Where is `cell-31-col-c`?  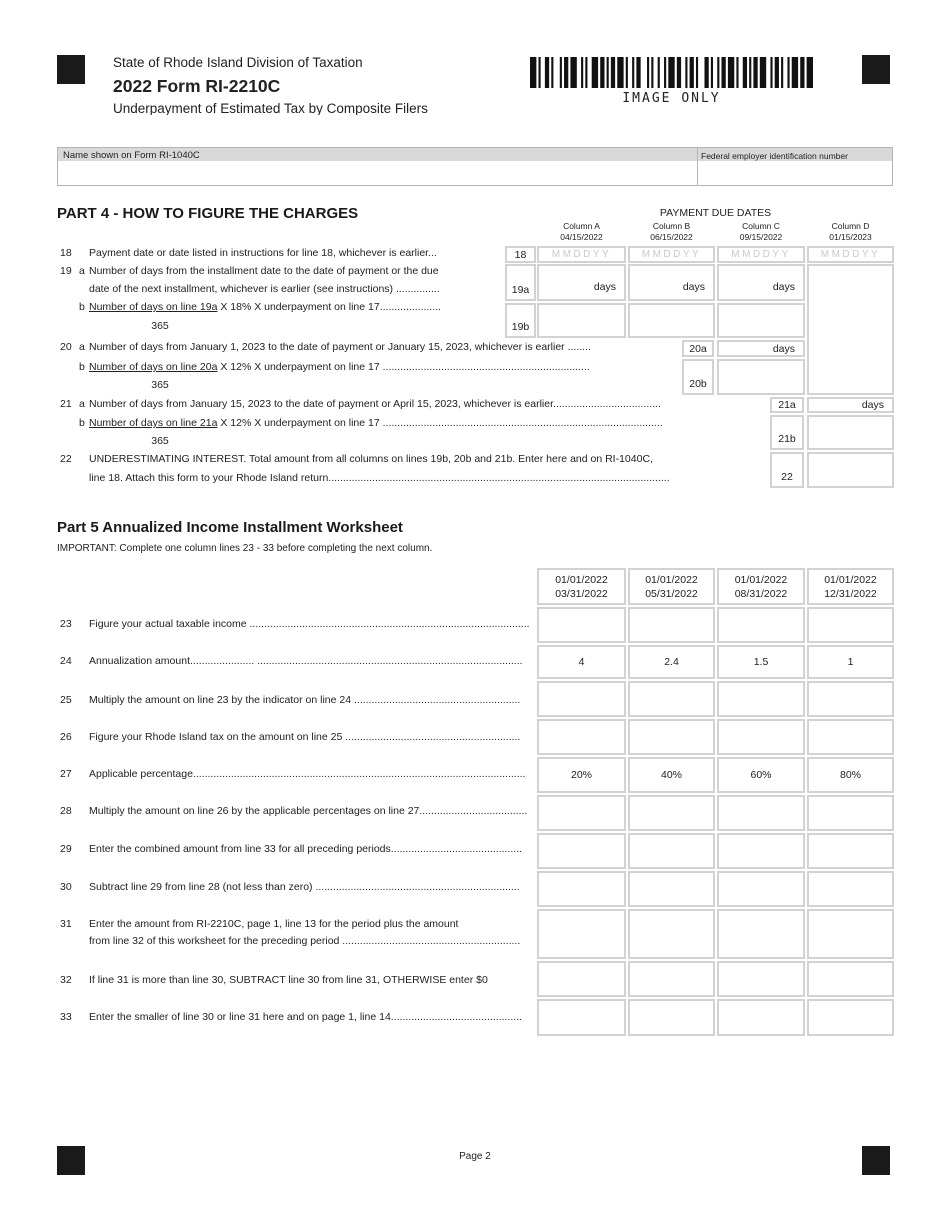 cell-31-col-c is located at coordinates (761, 934).